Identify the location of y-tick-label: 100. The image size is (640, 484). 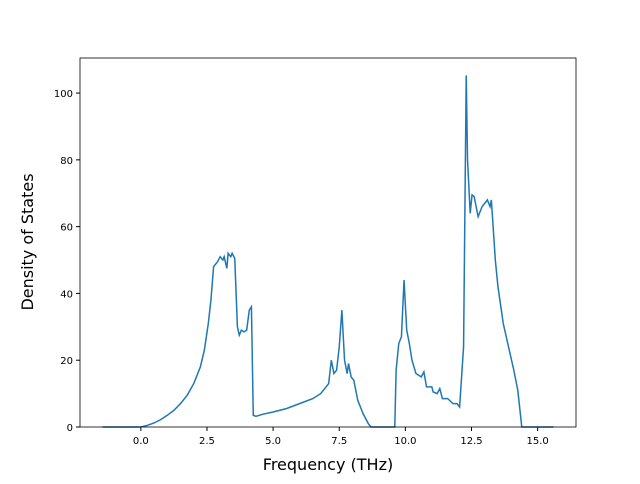
(63, 94).